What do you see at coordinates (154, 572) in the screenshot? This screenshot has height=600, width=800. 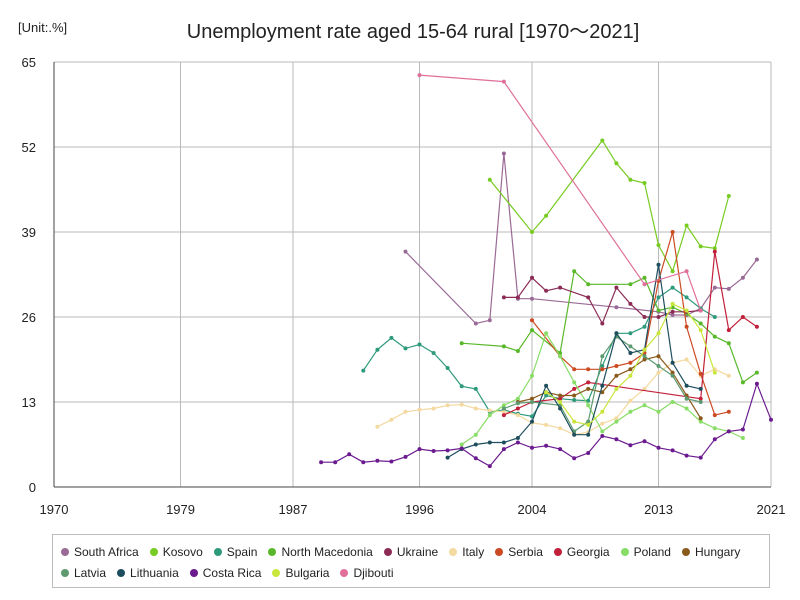 I see `legend-label: Lithuania` at bounding box center [154, 572].